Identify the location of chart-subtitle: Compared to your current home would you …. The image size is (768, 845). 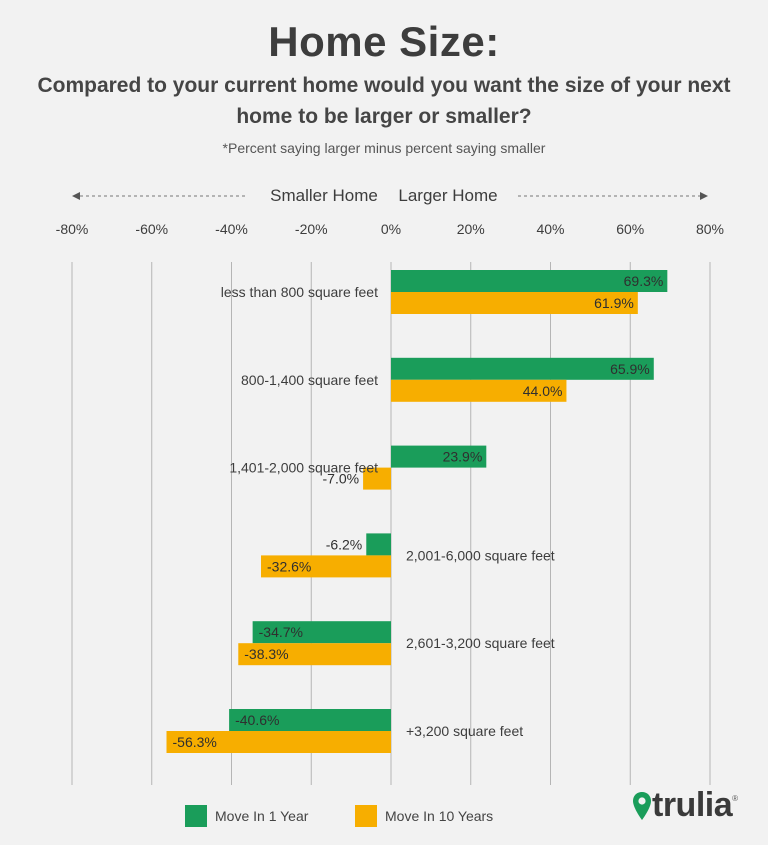
(384, 101).